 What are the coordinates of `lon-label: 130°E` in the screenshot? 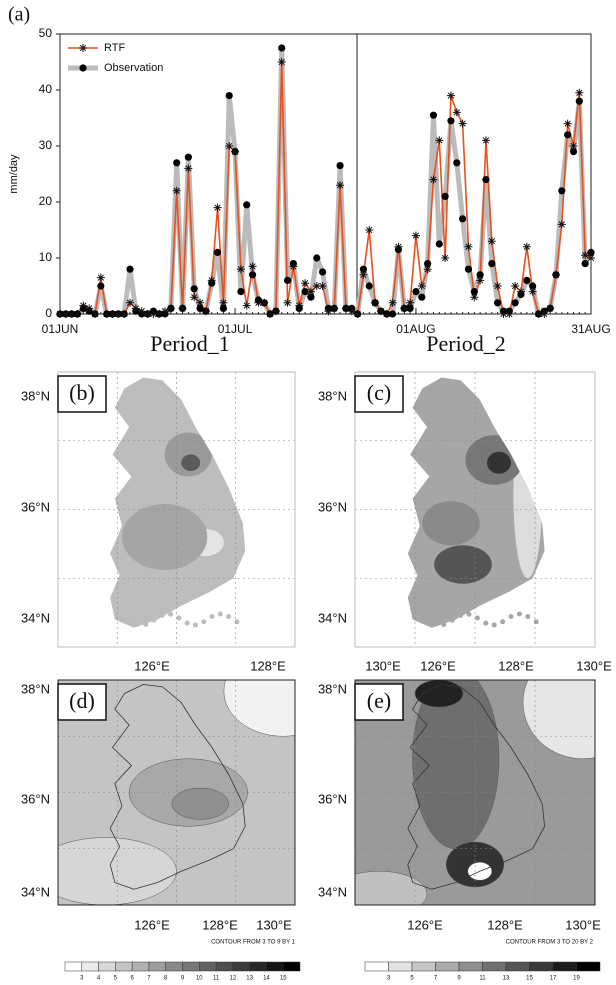 It's located at (583, 924).